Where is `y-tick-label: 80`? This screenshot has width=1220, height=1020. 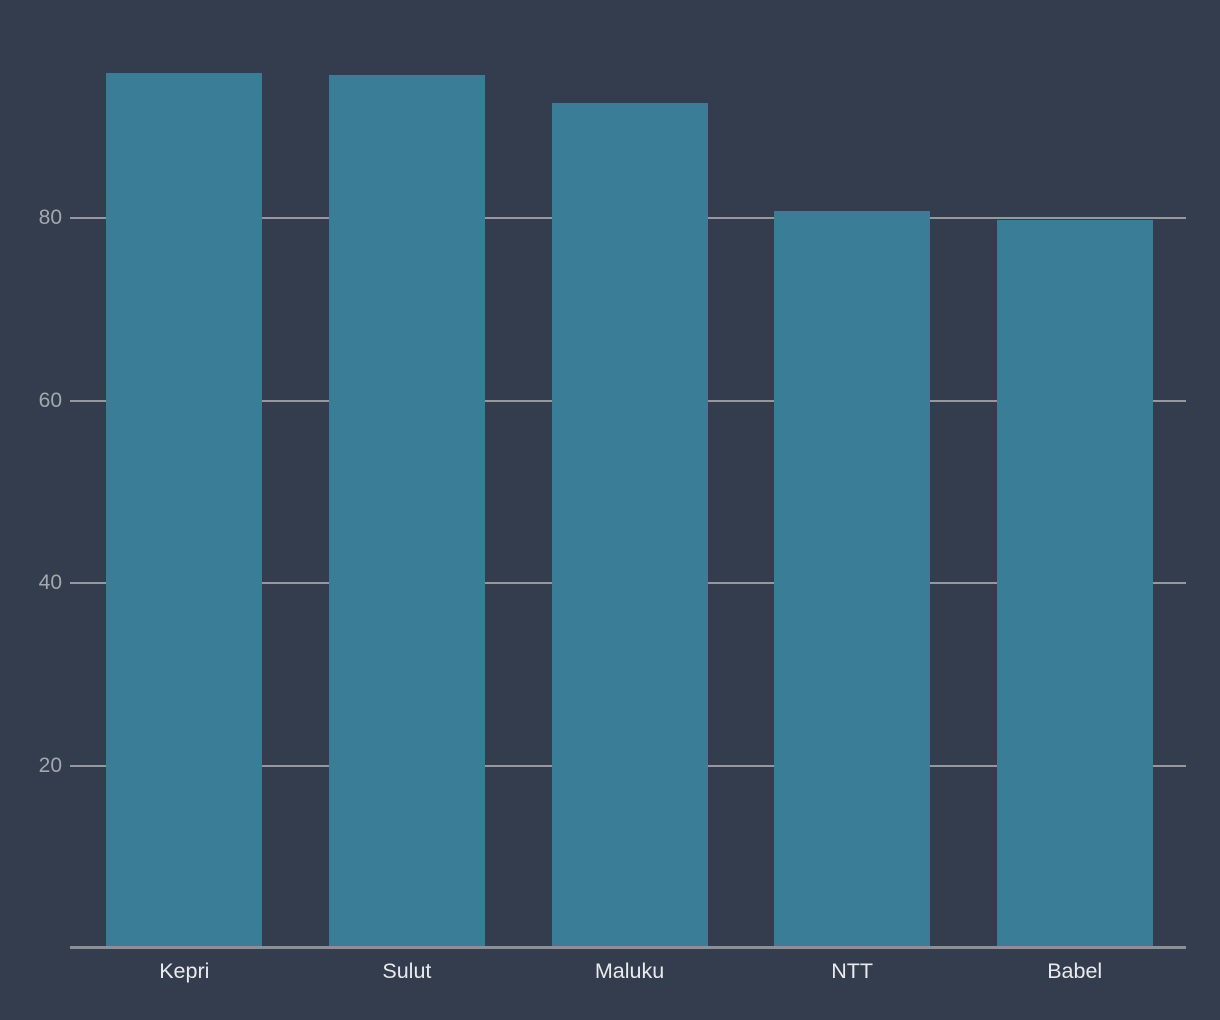
y-tick-label: 80 is located at coordinates (50, 217).